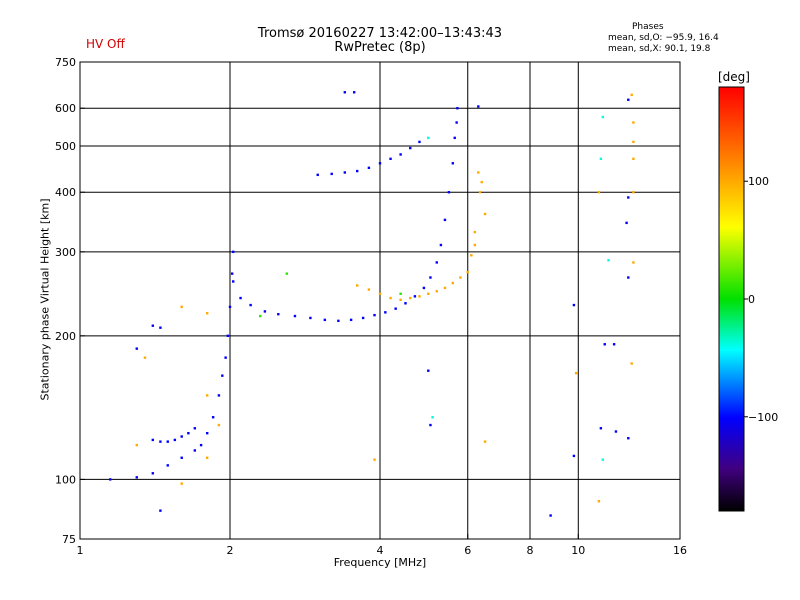 Image resolution: width=800 pixels, height=600 pixels. Describe the element at coordinates (45, 299) in the screenshot. I see `y-axis-label: Stationary phase Virtual Height [km]` at that location.